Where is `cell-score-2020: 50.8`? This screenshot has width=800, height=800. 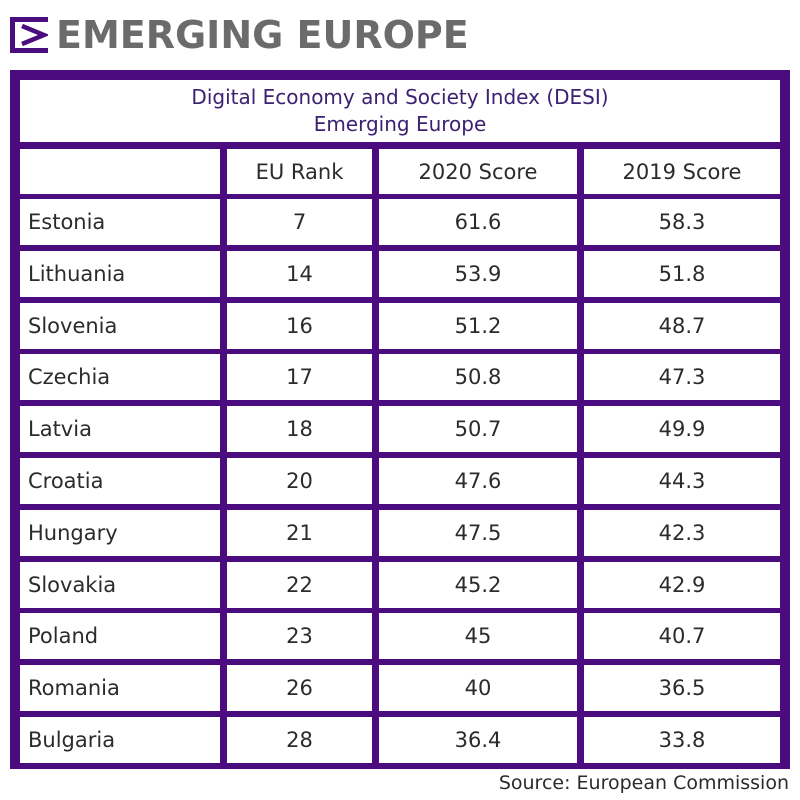 cell-score-2020: 50.8 is located at coordinates (478, 377).